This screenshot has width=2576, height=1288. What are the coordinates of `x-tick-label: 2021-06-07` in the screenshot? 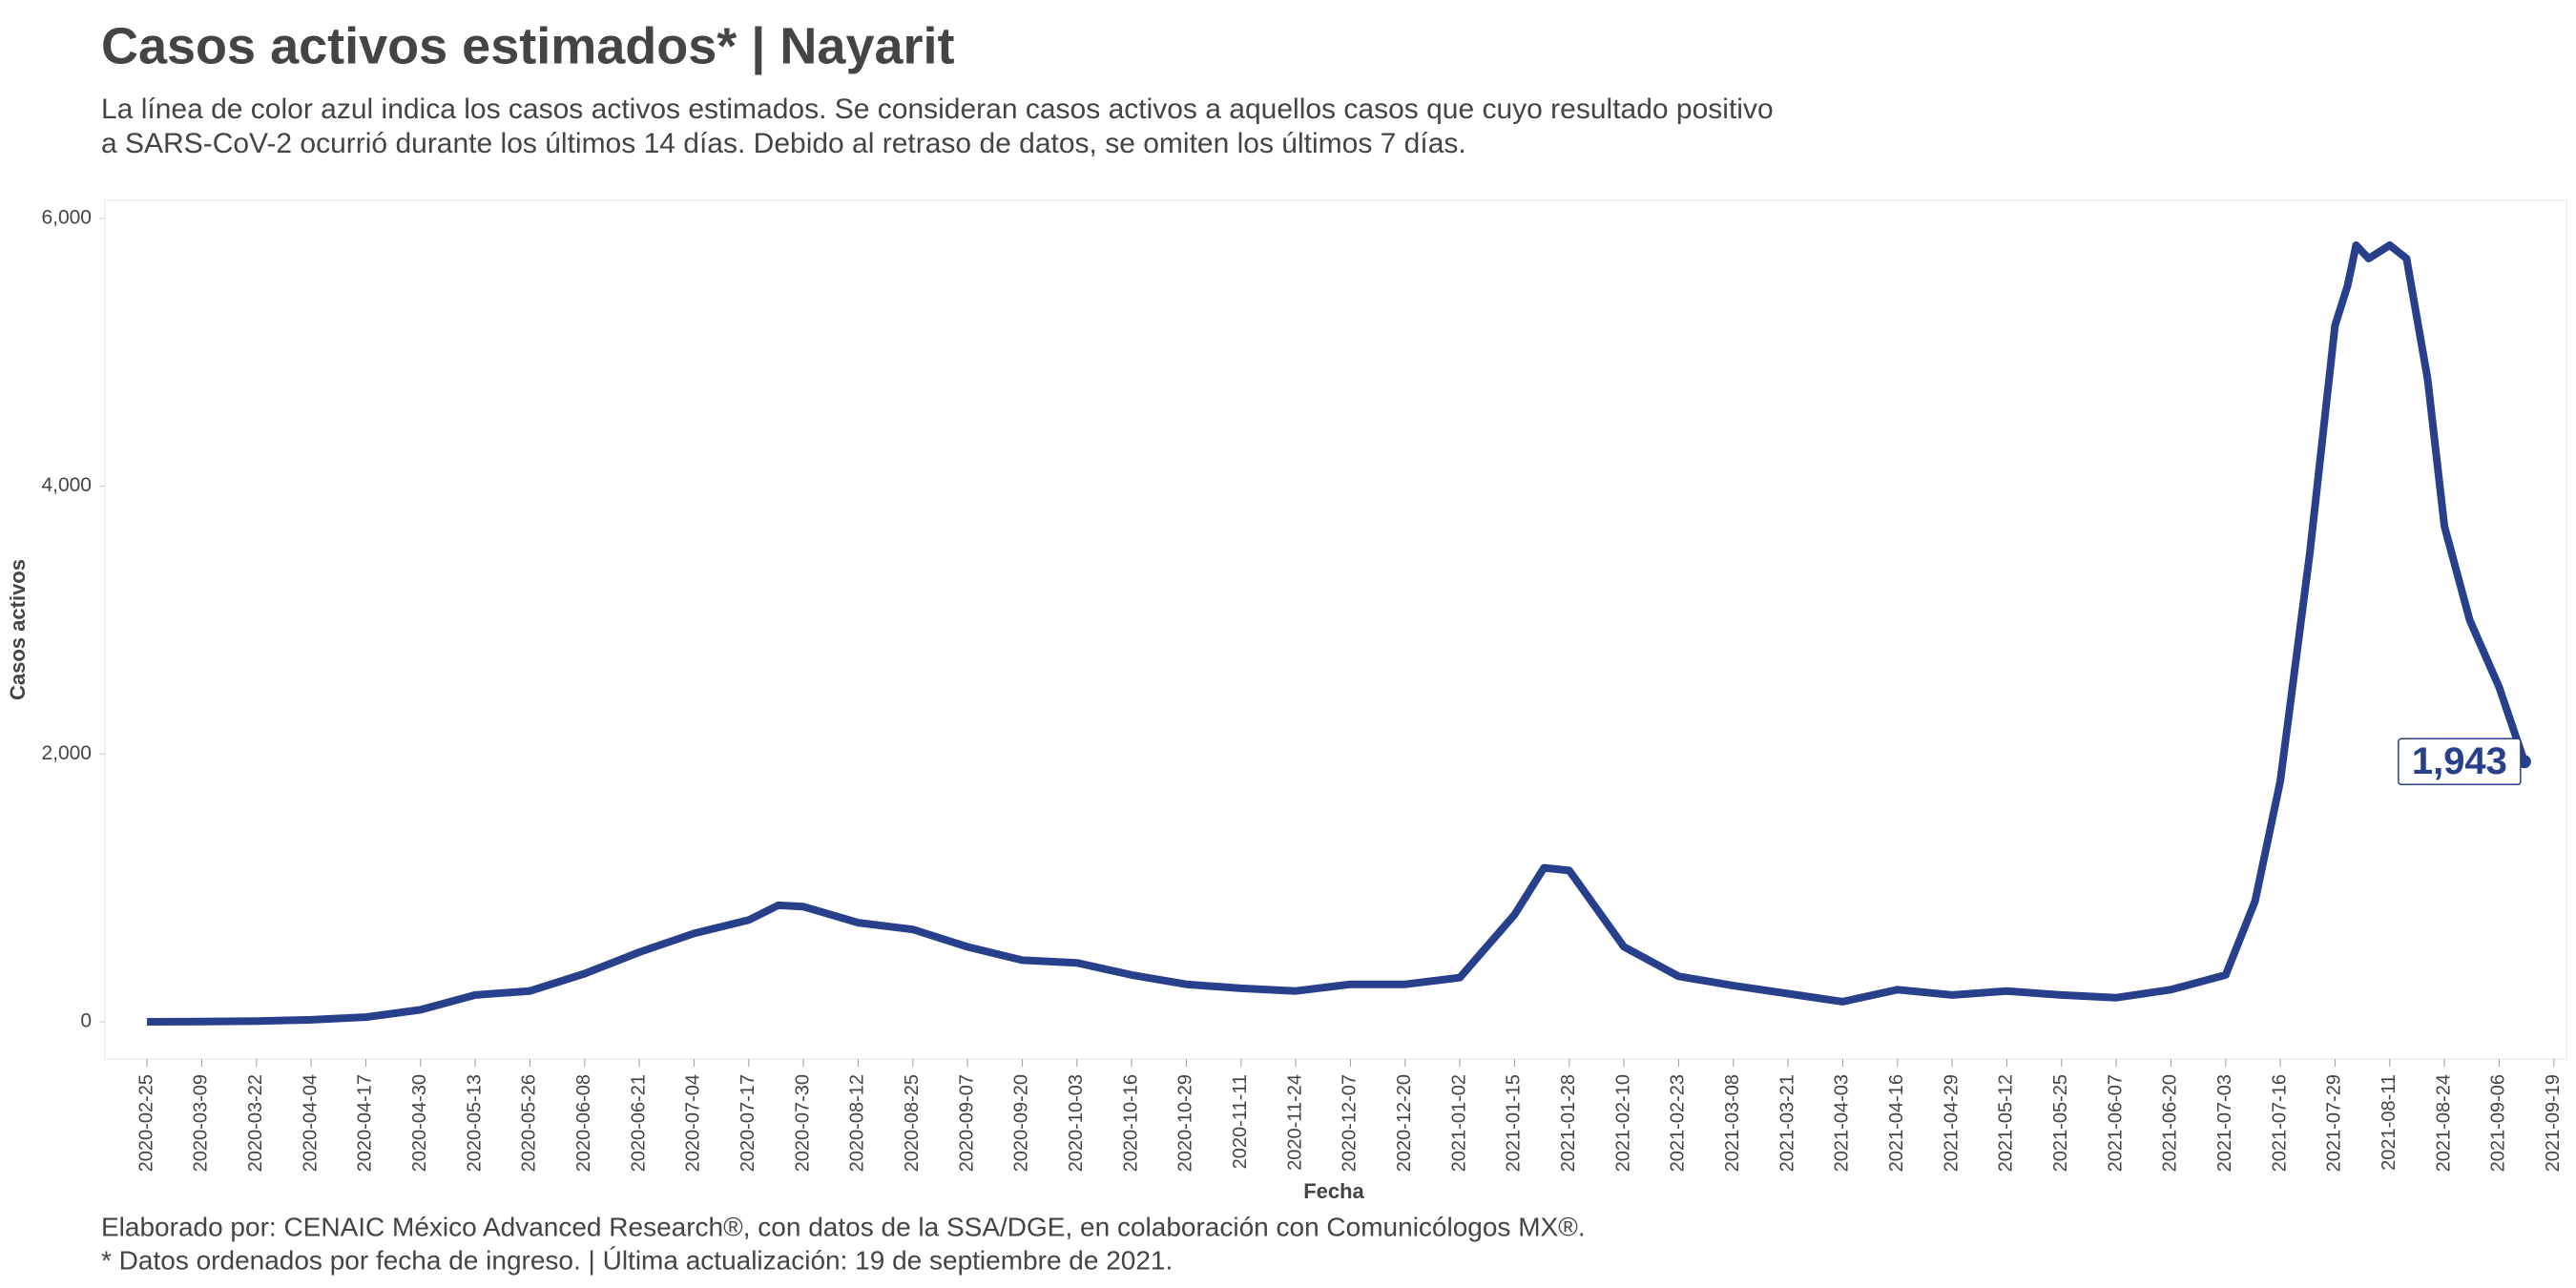 It's located at (2115, 1123).